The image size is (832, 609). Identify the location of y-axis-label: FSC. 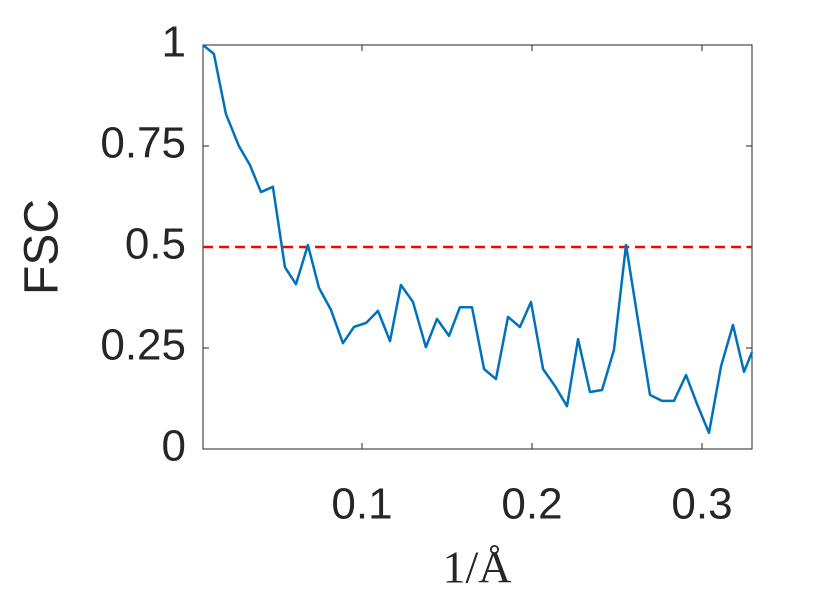
(42, 247).